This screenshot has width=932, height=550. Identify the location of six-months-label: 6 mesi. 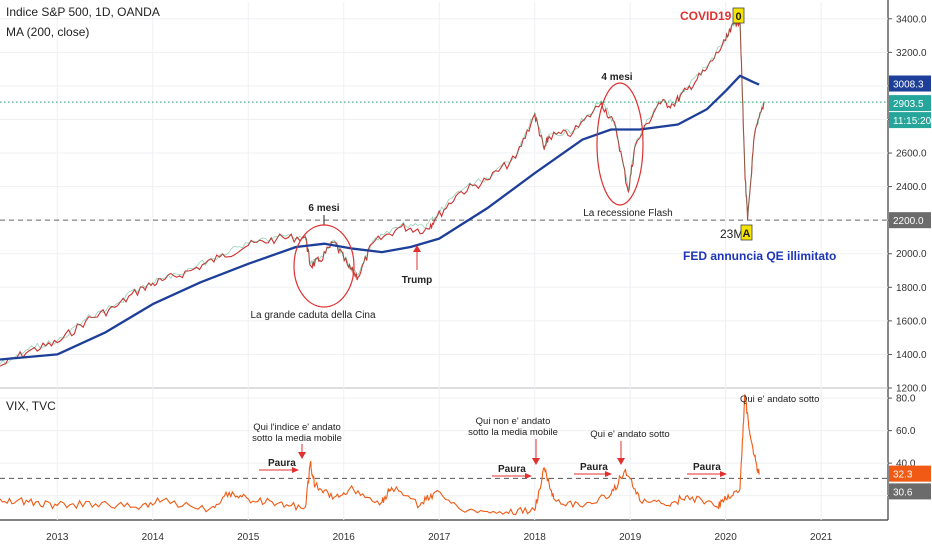
(323, 208).